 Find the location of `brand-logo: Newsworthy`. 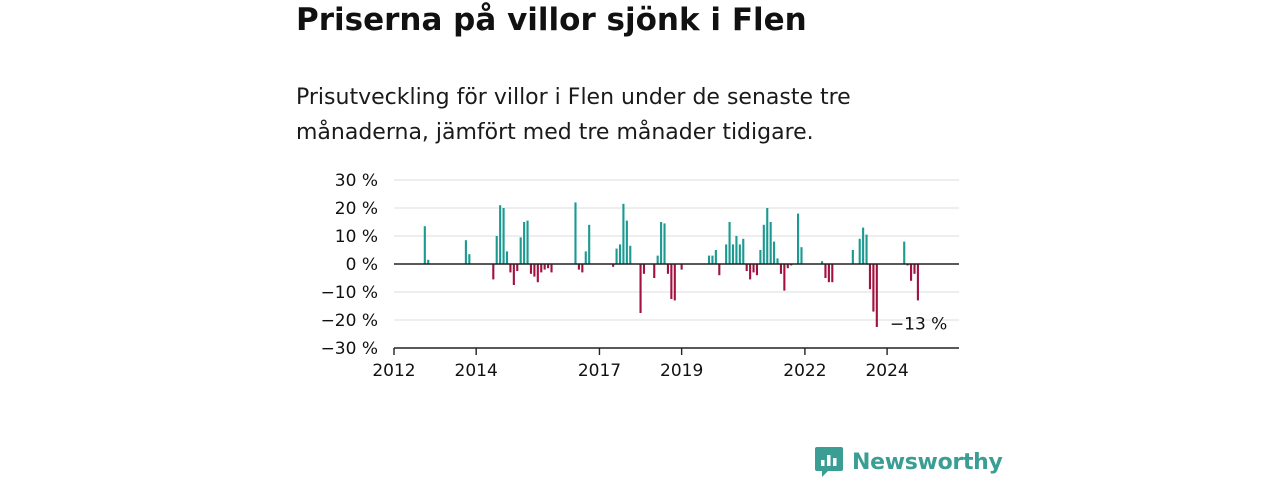

brand-logo: Newsworthy is located at coordinates (908, 462).